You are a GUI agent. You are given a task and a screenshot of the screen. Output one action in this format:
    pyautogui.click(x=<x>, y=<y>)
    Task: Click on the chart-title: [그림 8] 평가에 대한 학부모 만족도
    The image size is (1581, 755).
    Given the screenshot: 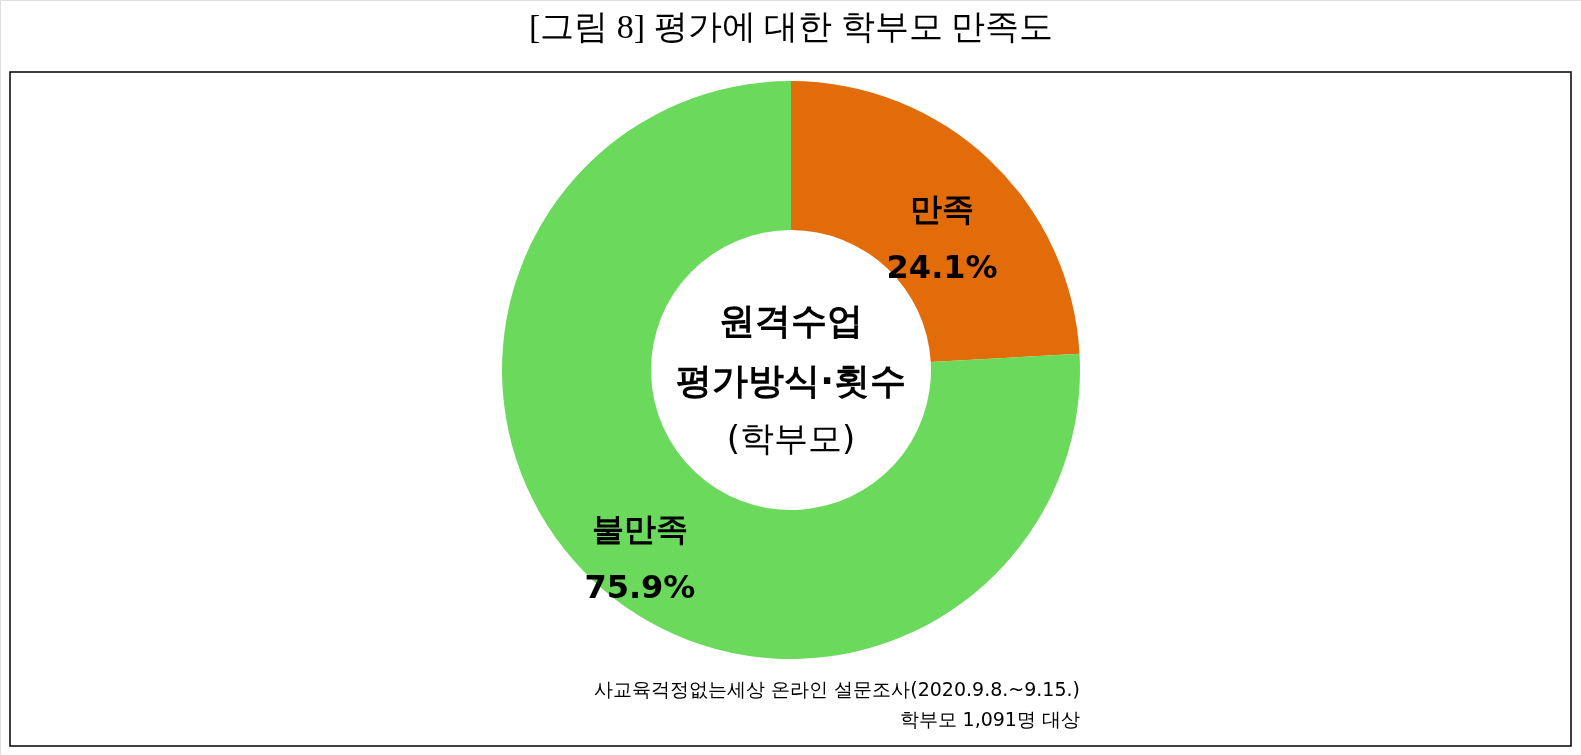 What is the action you would take?
    pyautogui.click(x=791, y=26)
    